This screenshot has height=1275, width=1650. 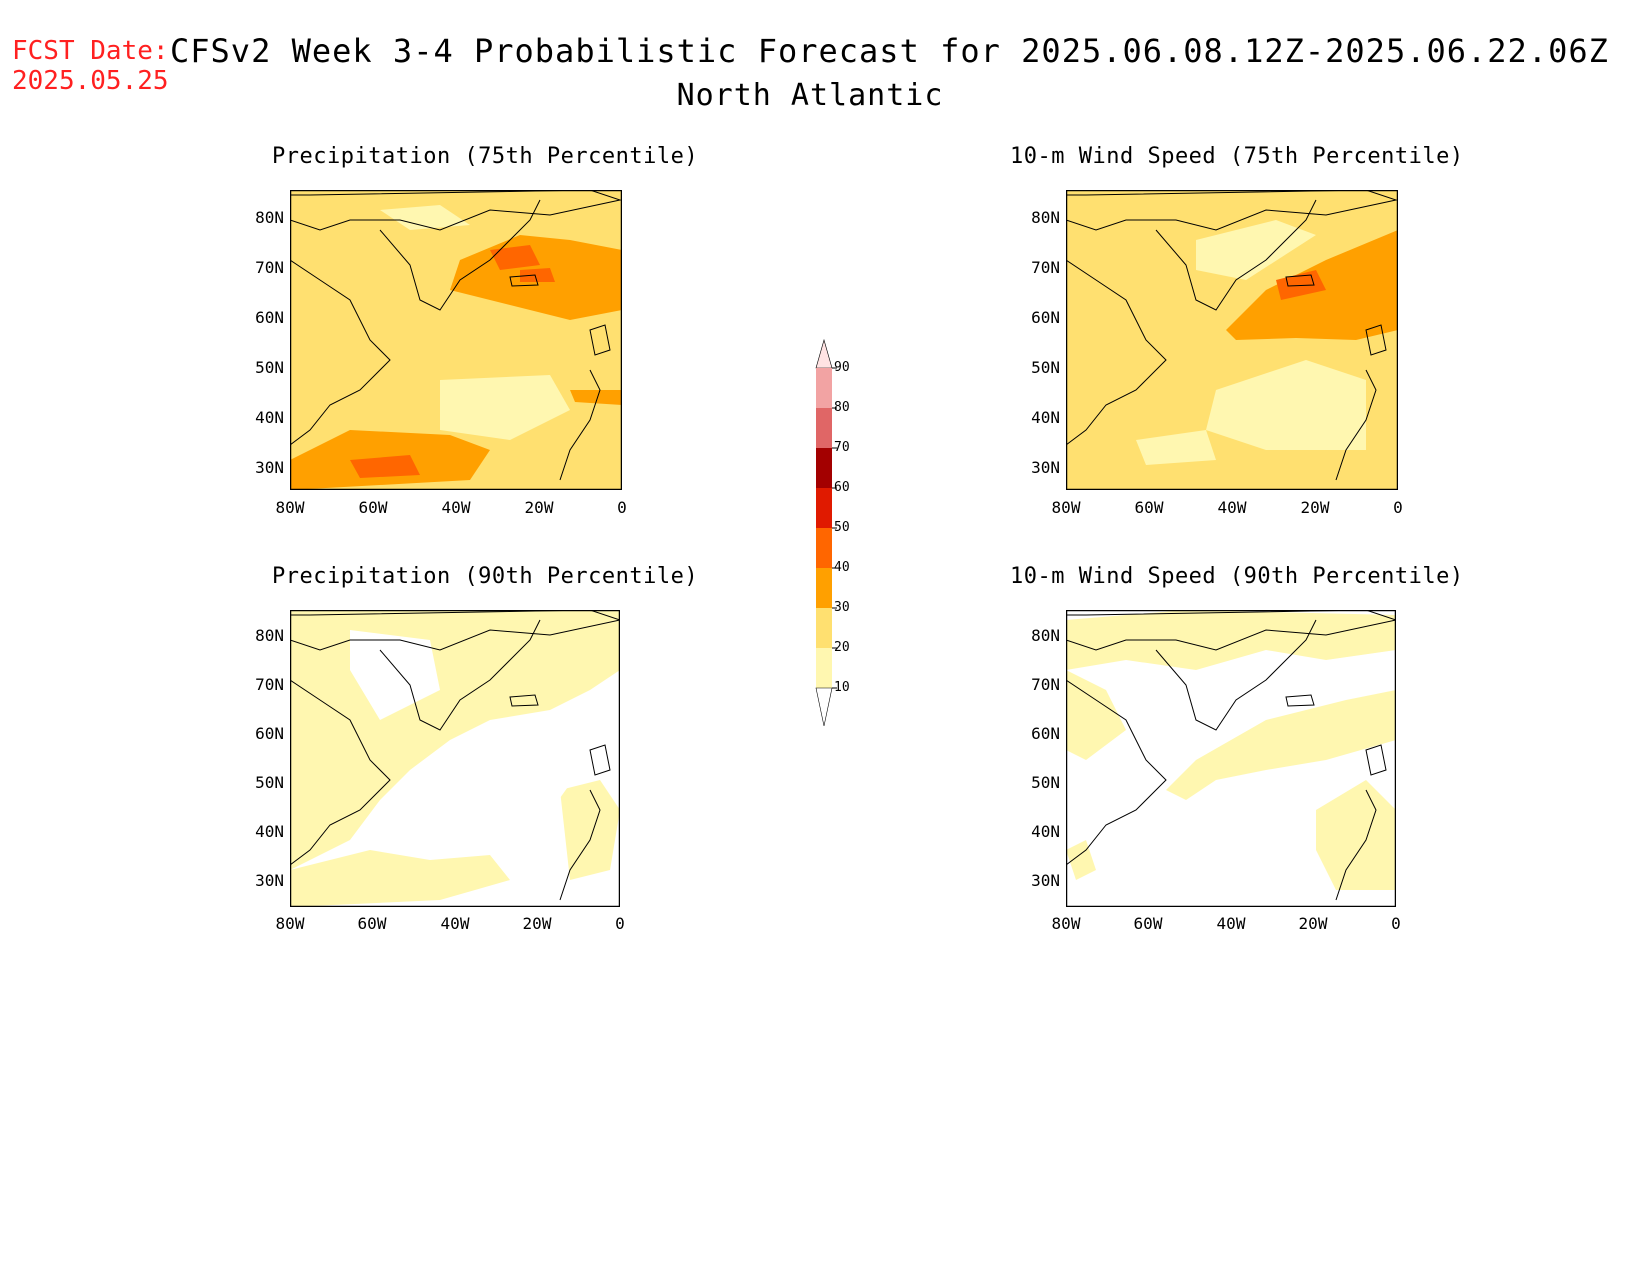 What do you see at coordinates (842, 367) in the screenshot?
I see `colorbar-level-label: 90` at bounding box center [842, 367].